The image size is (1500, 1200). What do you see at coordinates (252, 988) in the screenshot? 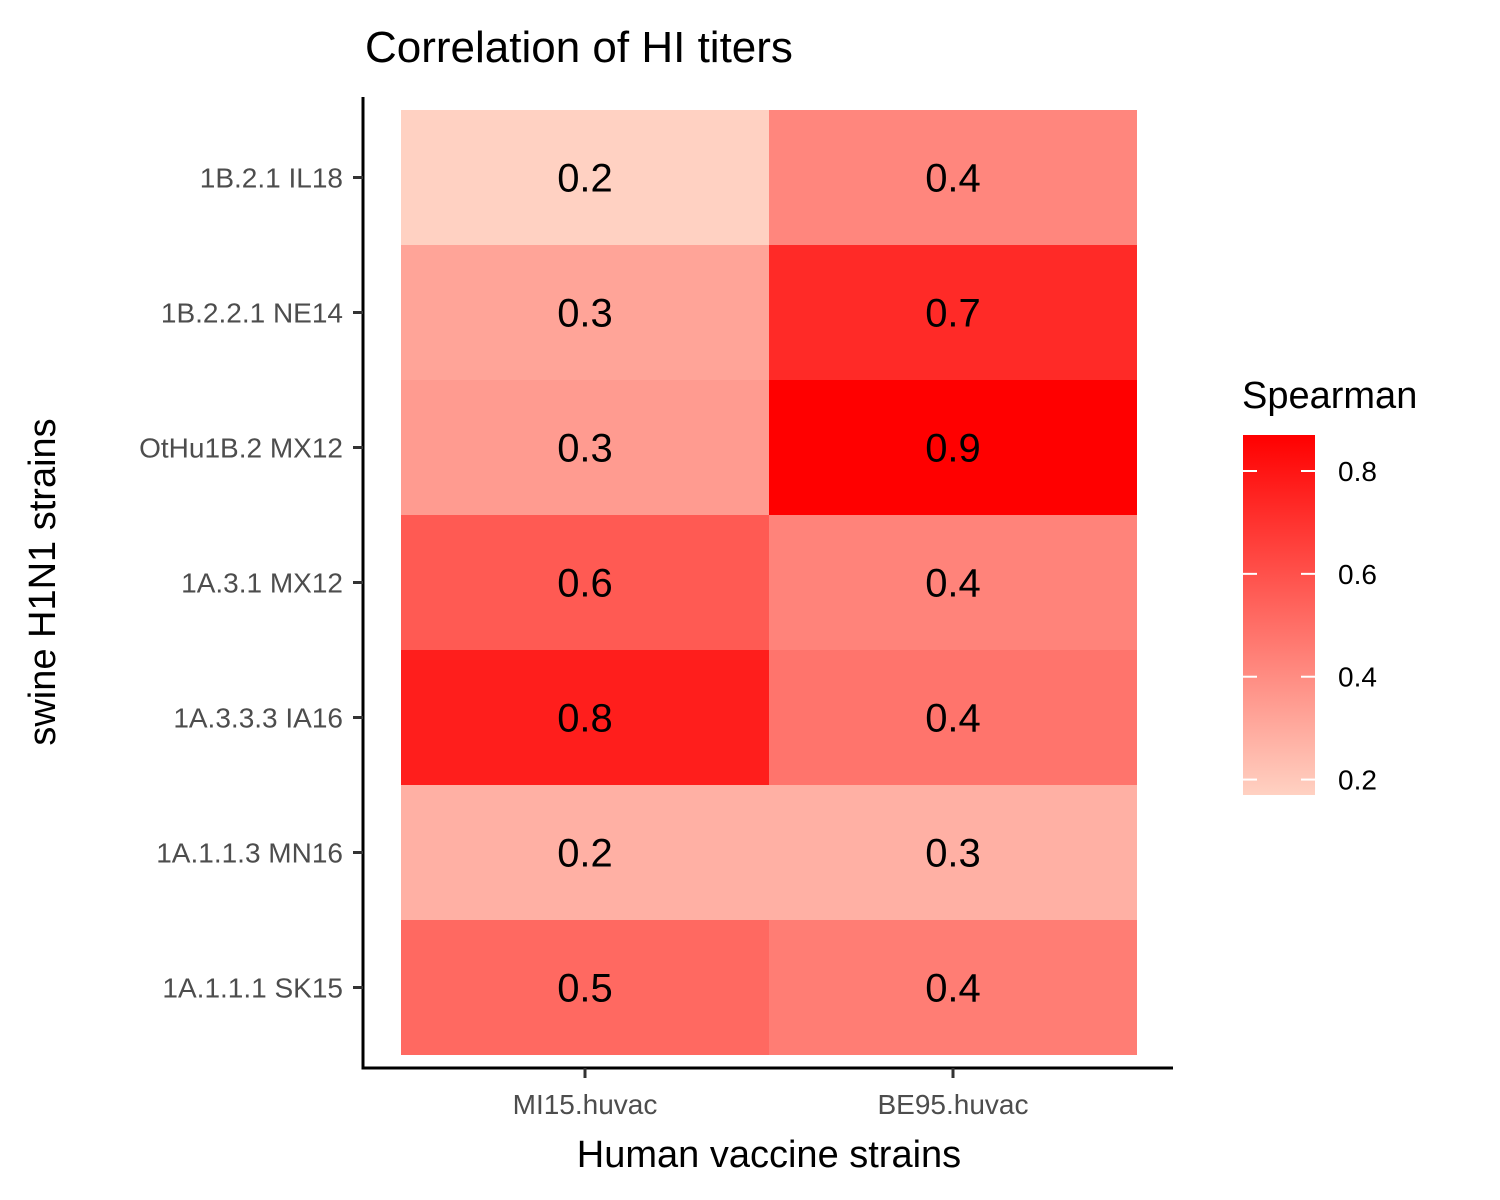
I see `y-tick-label: 1A.1.1.1 SK15` at bounding box center [252, 988].